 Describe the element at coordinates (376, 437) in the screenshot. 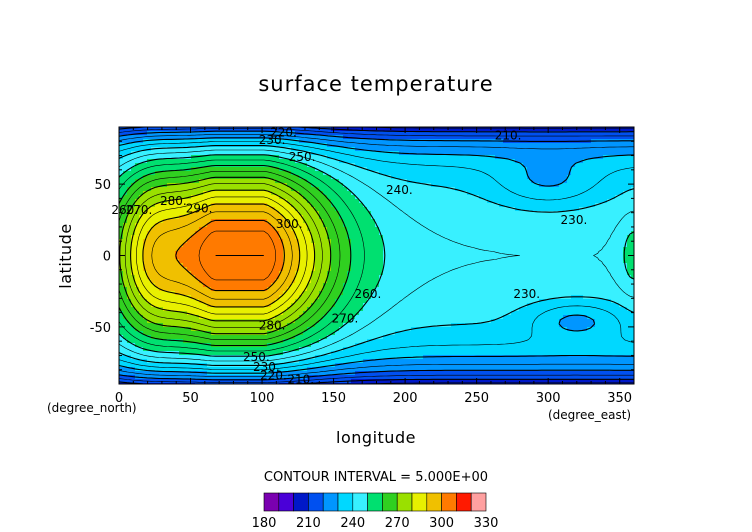

I see `x-axis-title: longitude` at that location.